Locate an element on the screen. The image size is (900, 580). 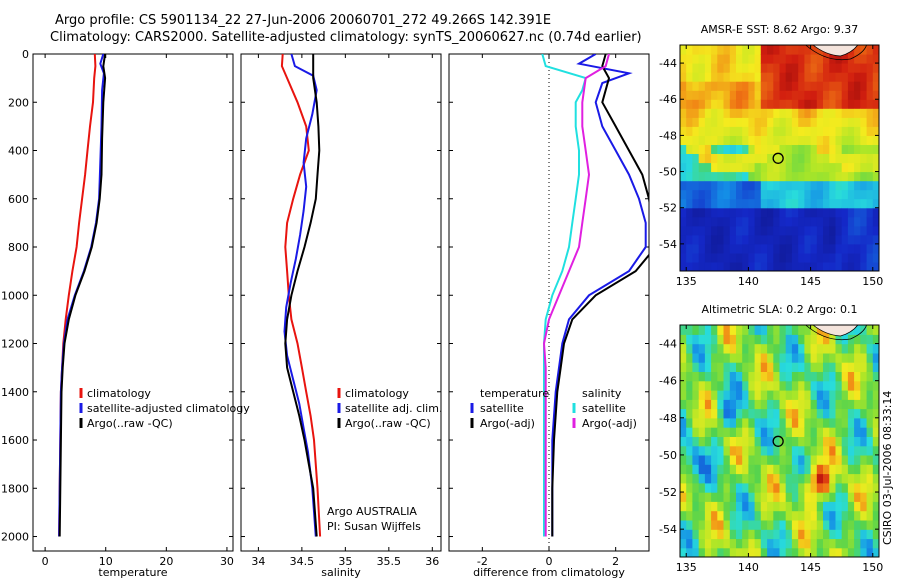
x-axis-label: difference from climatology is located at coordinates (549, 572).